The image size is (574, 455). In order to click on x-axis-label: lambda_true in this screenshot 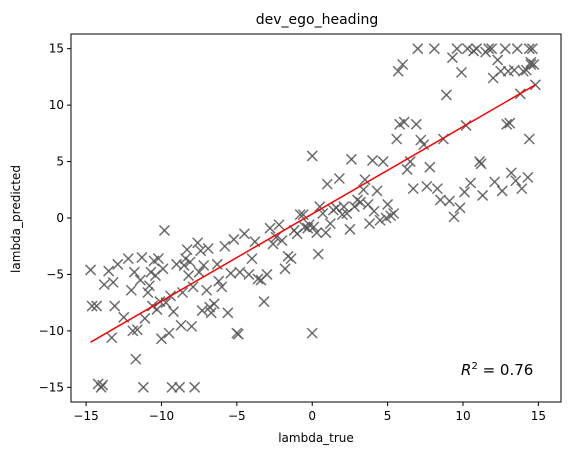, I will do `click(316, 438)`.